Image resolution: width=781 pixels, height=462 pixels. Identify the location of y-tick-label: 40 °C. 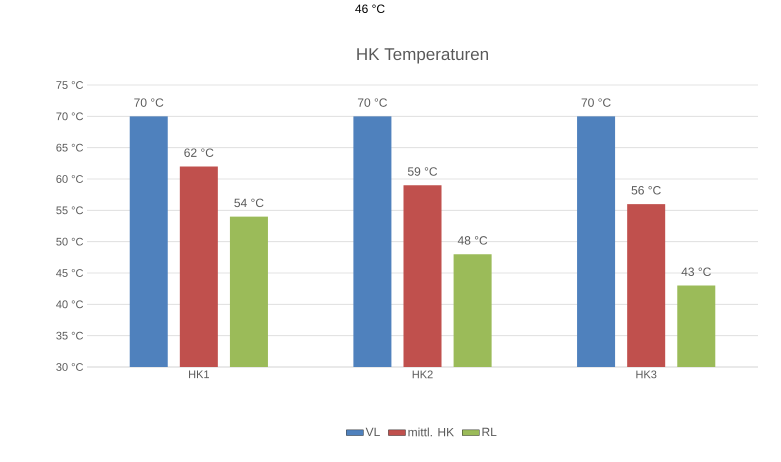
(70, 304).